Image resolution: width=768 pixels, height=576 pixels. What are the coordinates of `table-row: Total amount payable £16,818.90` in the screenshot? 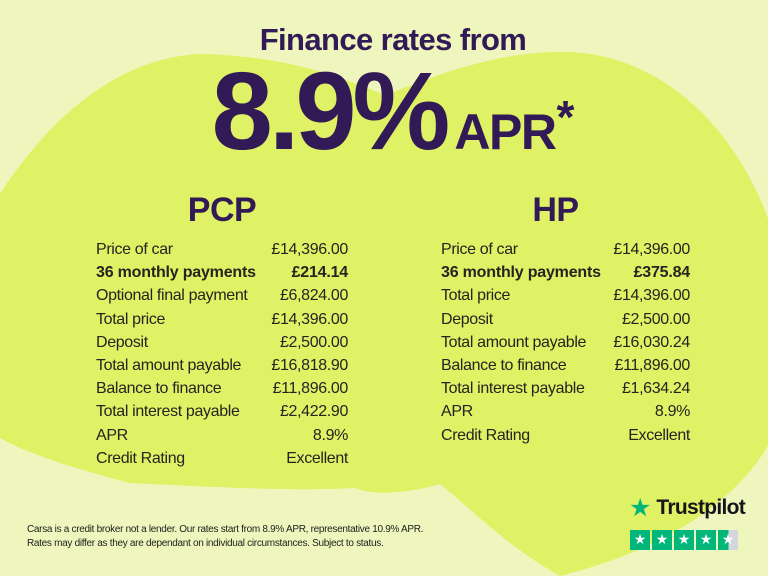 It's located at (222, 365).